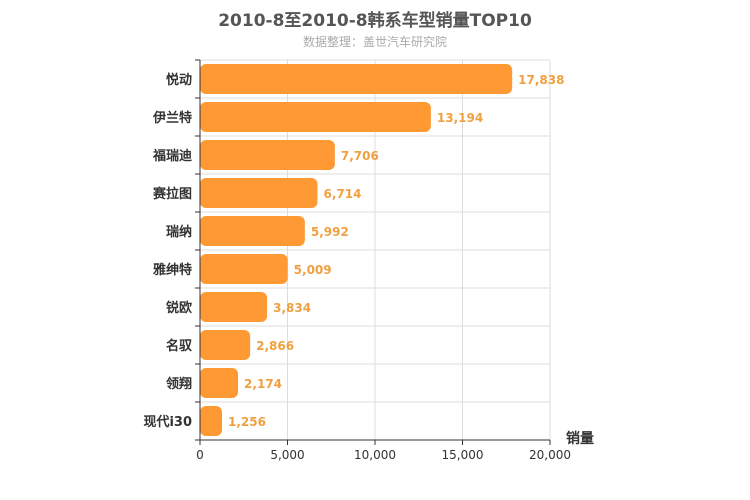 The width and height of the screenshot is (750, 500). What do you see at coordinates (360, 156) in the screenshot?
I see `value-label: 7,706` at bounding box center [360, 156].